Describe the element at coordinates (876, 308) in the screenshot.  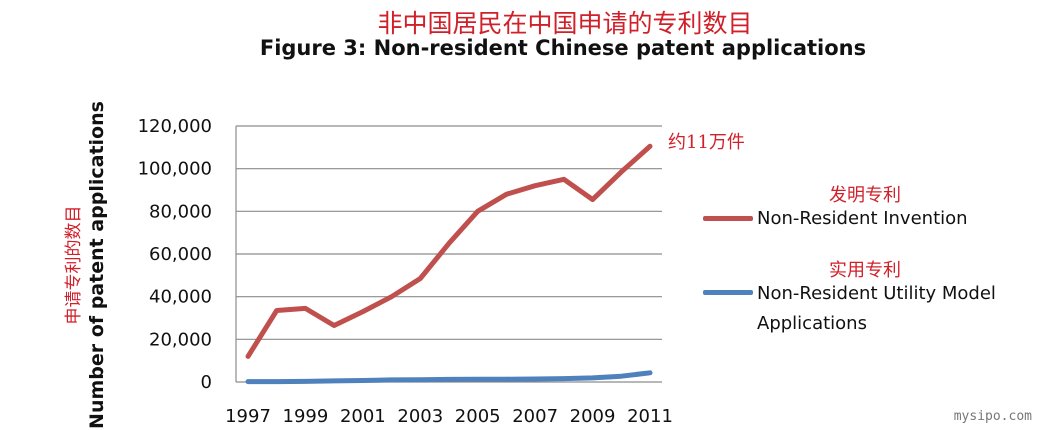
I see `legend-utility-label: Non-Resident Utility Model Applications` at that location.